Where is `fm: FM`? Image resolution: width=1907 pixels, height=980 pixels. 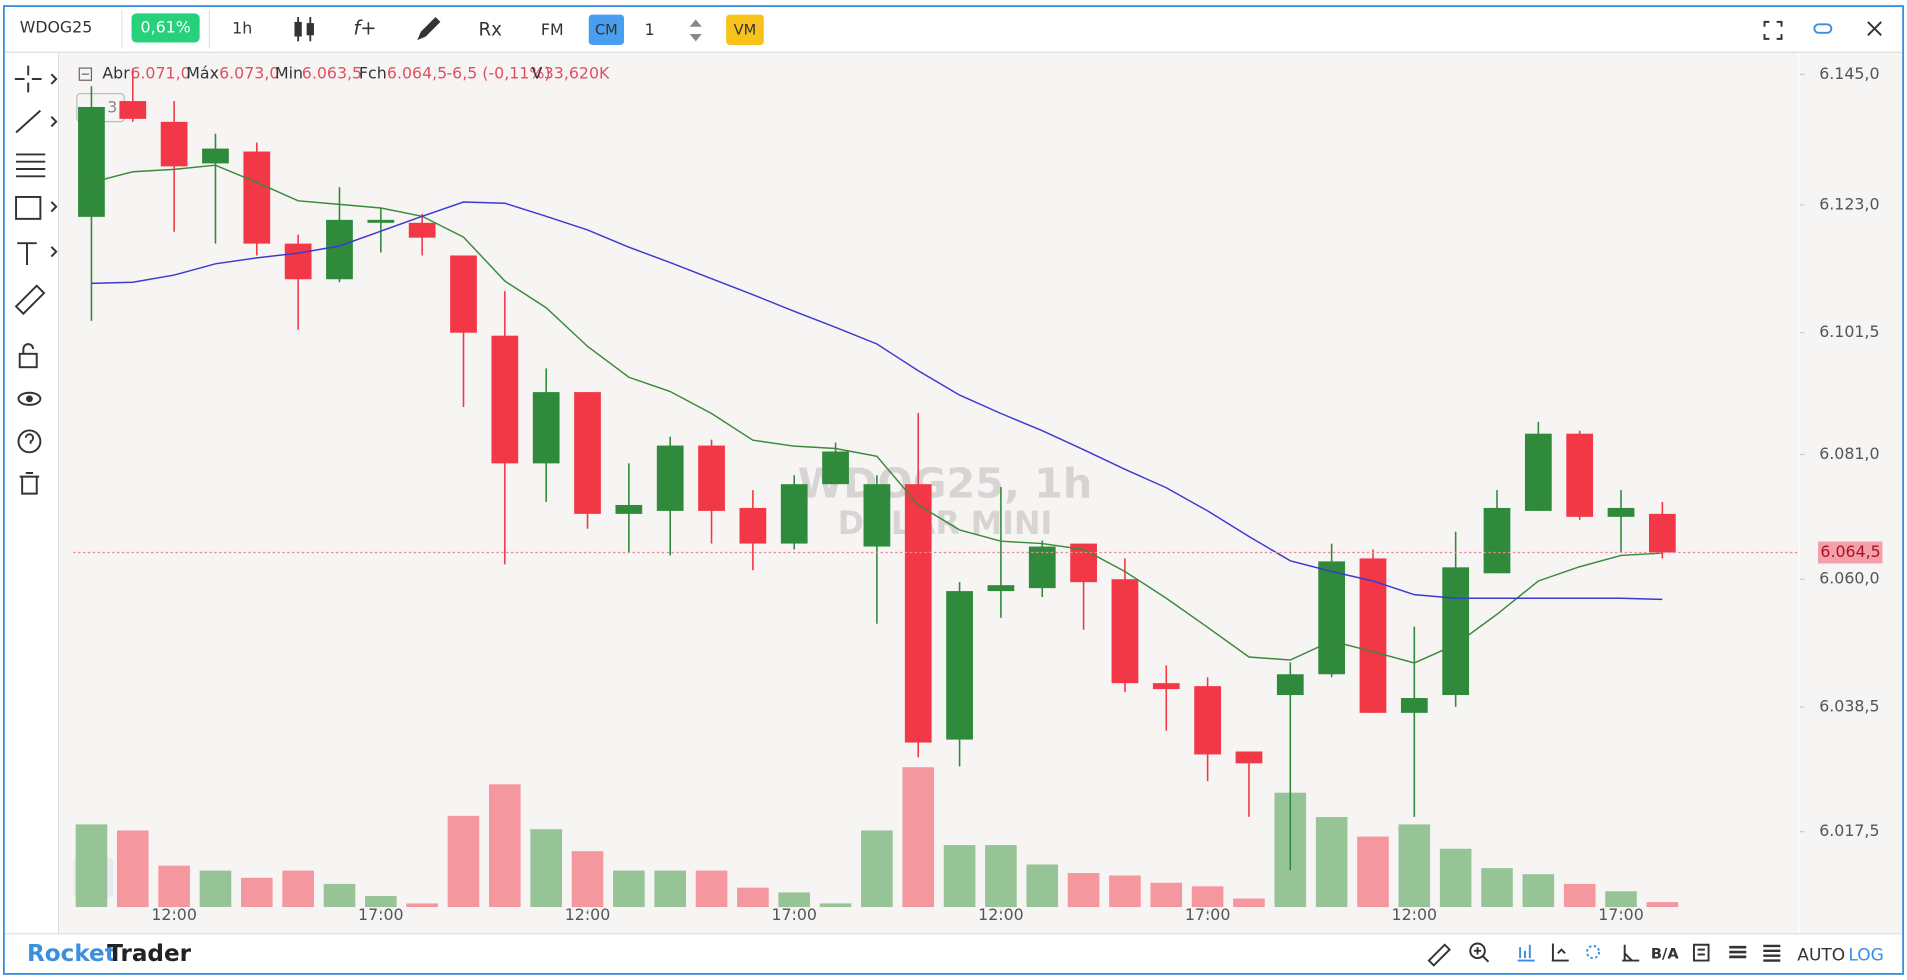
fm: FM is located at coordinates (552, 29).